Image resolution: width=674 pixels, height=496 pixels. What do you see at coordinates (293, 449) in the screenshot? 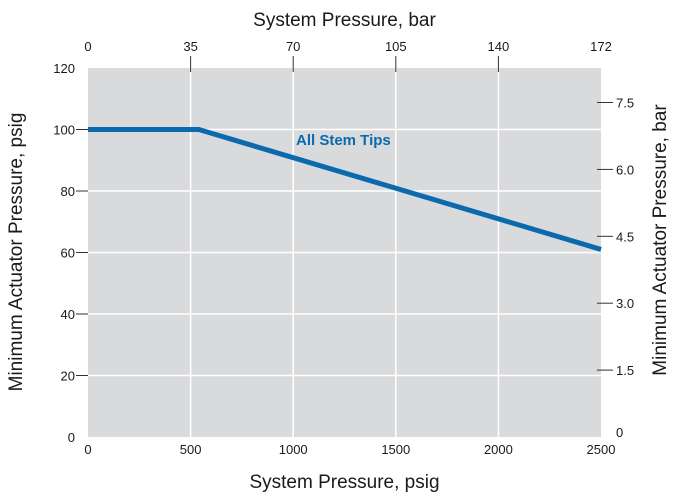
I see `x-tick-label: 1000` at bounding box center [293, 449].